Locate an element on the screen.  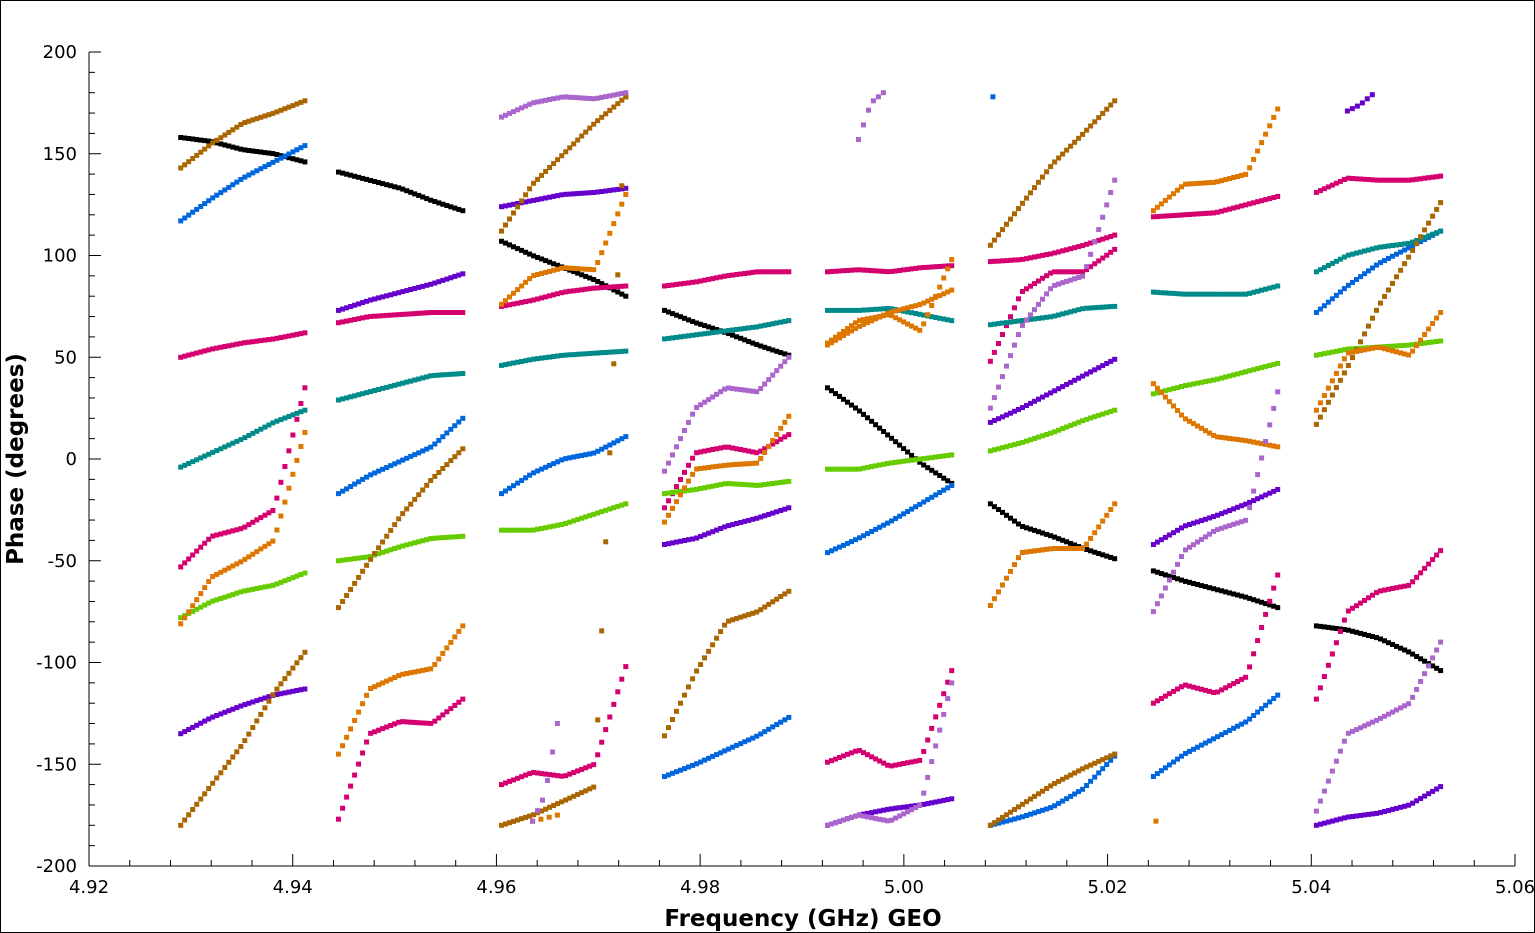
y-axis-title: Phase (degrees) is located at coordinates (16, 459).